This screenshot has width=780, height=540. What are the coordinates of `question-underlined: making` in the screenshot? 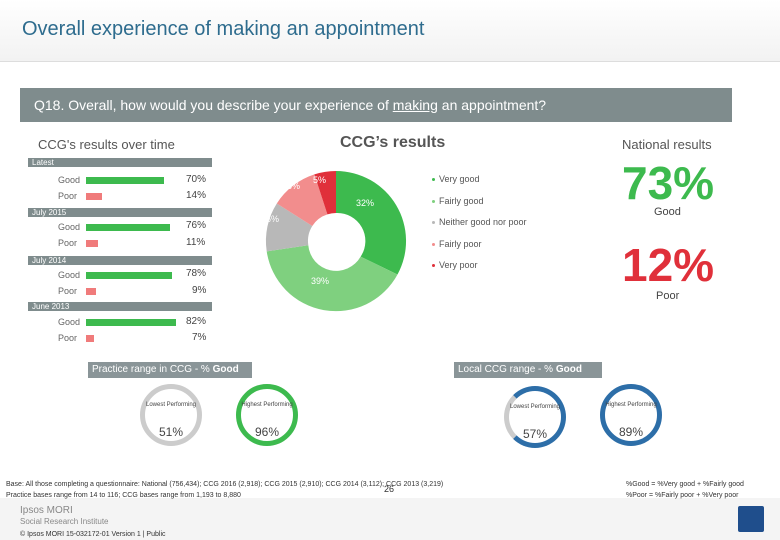 It's located at (415, 105).